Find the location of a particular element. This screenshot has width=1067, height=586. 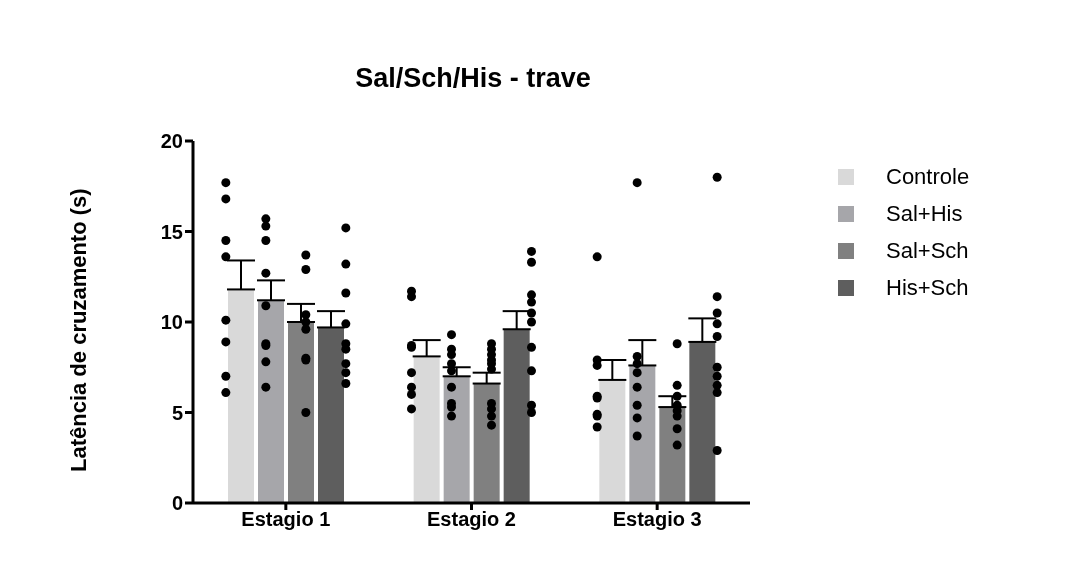

x-tick-label: Estagio 3 is located at coordinates (657, 519).